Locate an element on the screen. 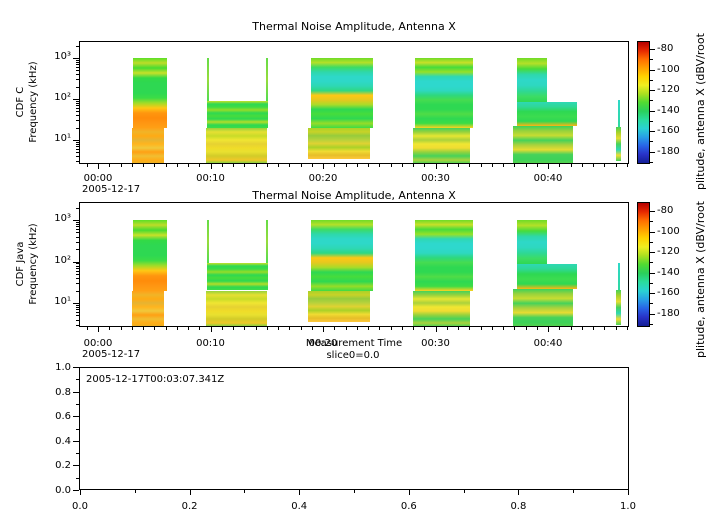 The height and width of the screenshot is (532, 718). slice-y-tick-label: 0.0 is located at coordinates (63, 490).